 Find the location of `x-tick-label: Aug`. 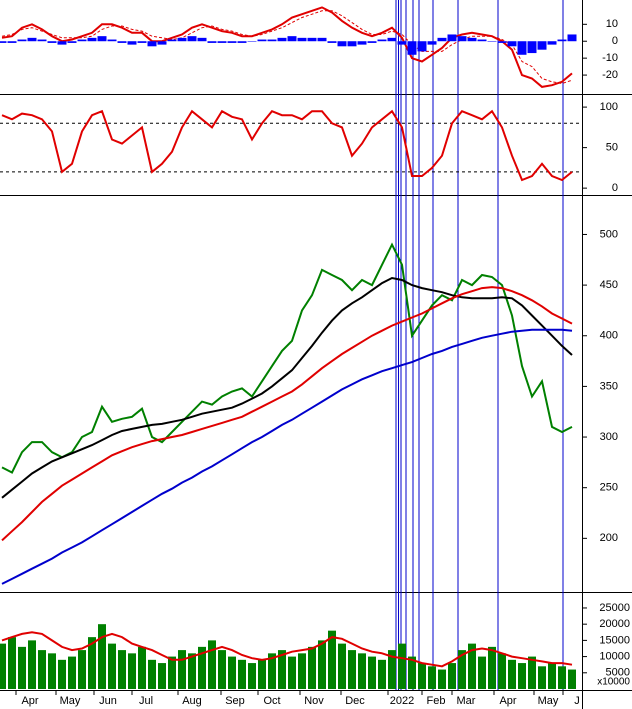

x-tick-label: Aug is located at coordinates (192, 701).